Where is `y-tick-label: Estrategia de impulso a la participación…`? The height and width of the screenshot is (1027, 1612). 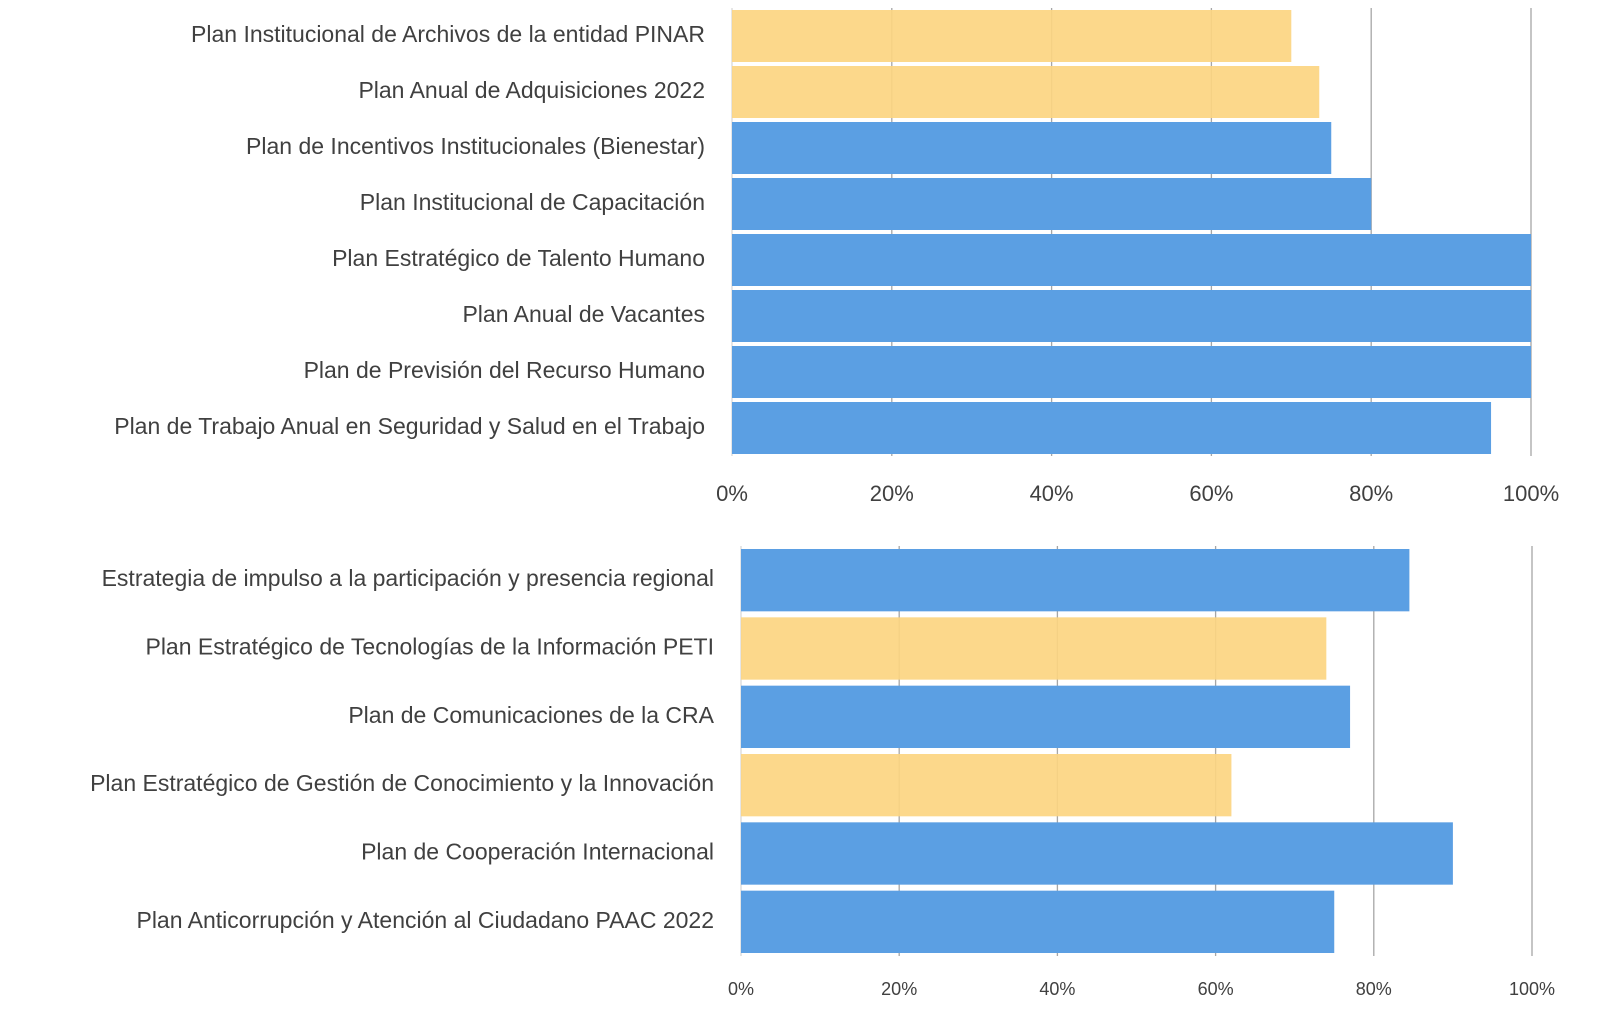 y-tick-label: Estrategia de impulso a la participación… is located at coordinates (408, 578).